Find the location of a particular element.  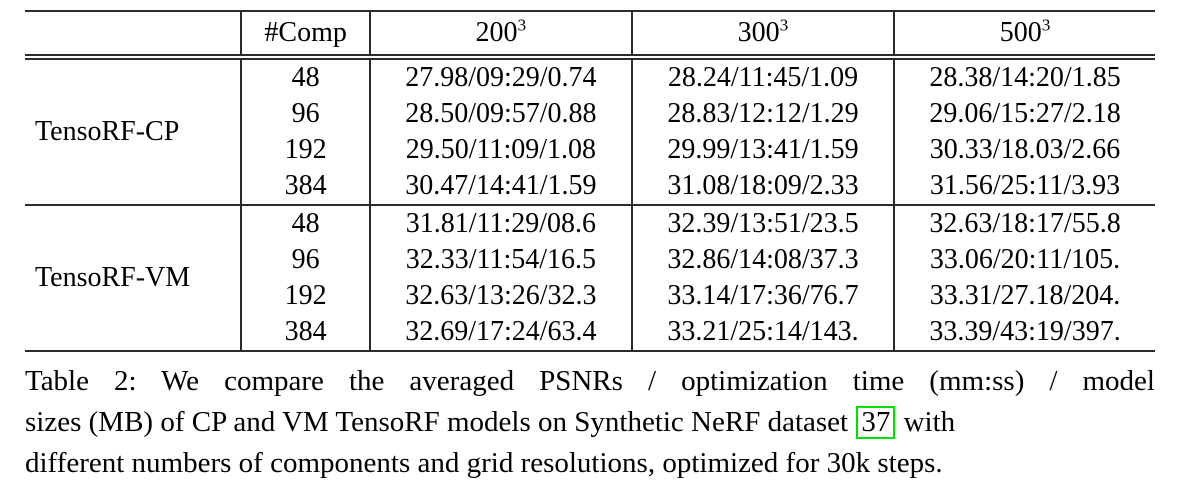

metric-cell: 29.06/15:27/2.18 is located at coordinates (1024, 114).